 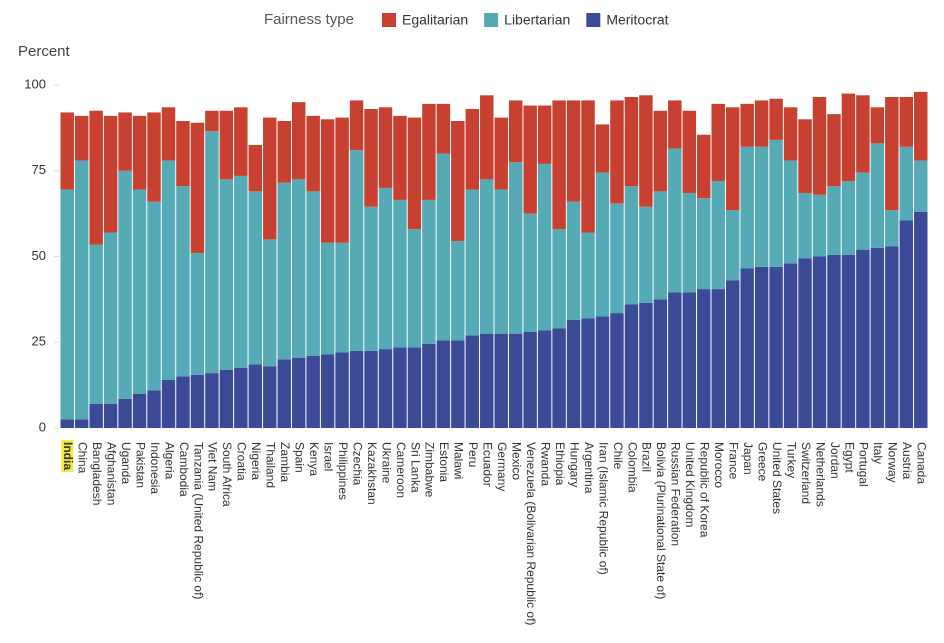 I want to click on x-tick-label: Canada, so click(x=922, y=463).